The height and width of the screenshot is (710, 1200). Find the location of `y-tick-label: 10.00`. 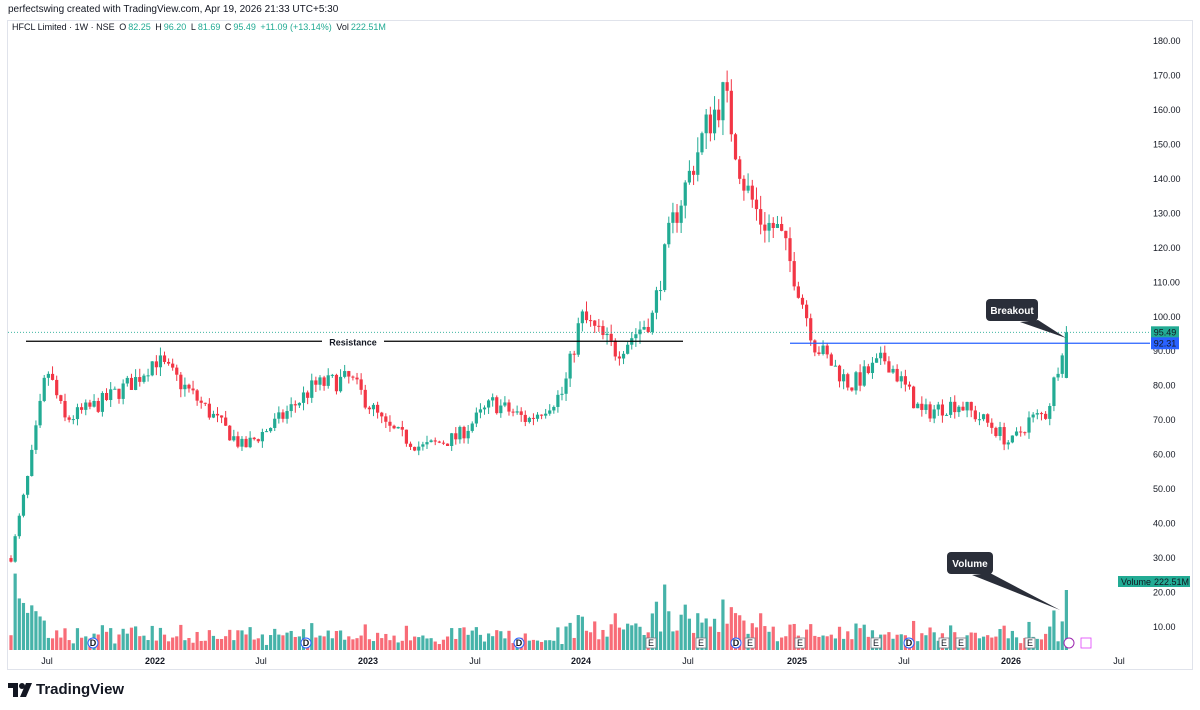

y-tick-label: 10.00 is located at coordinates (1164, 627).